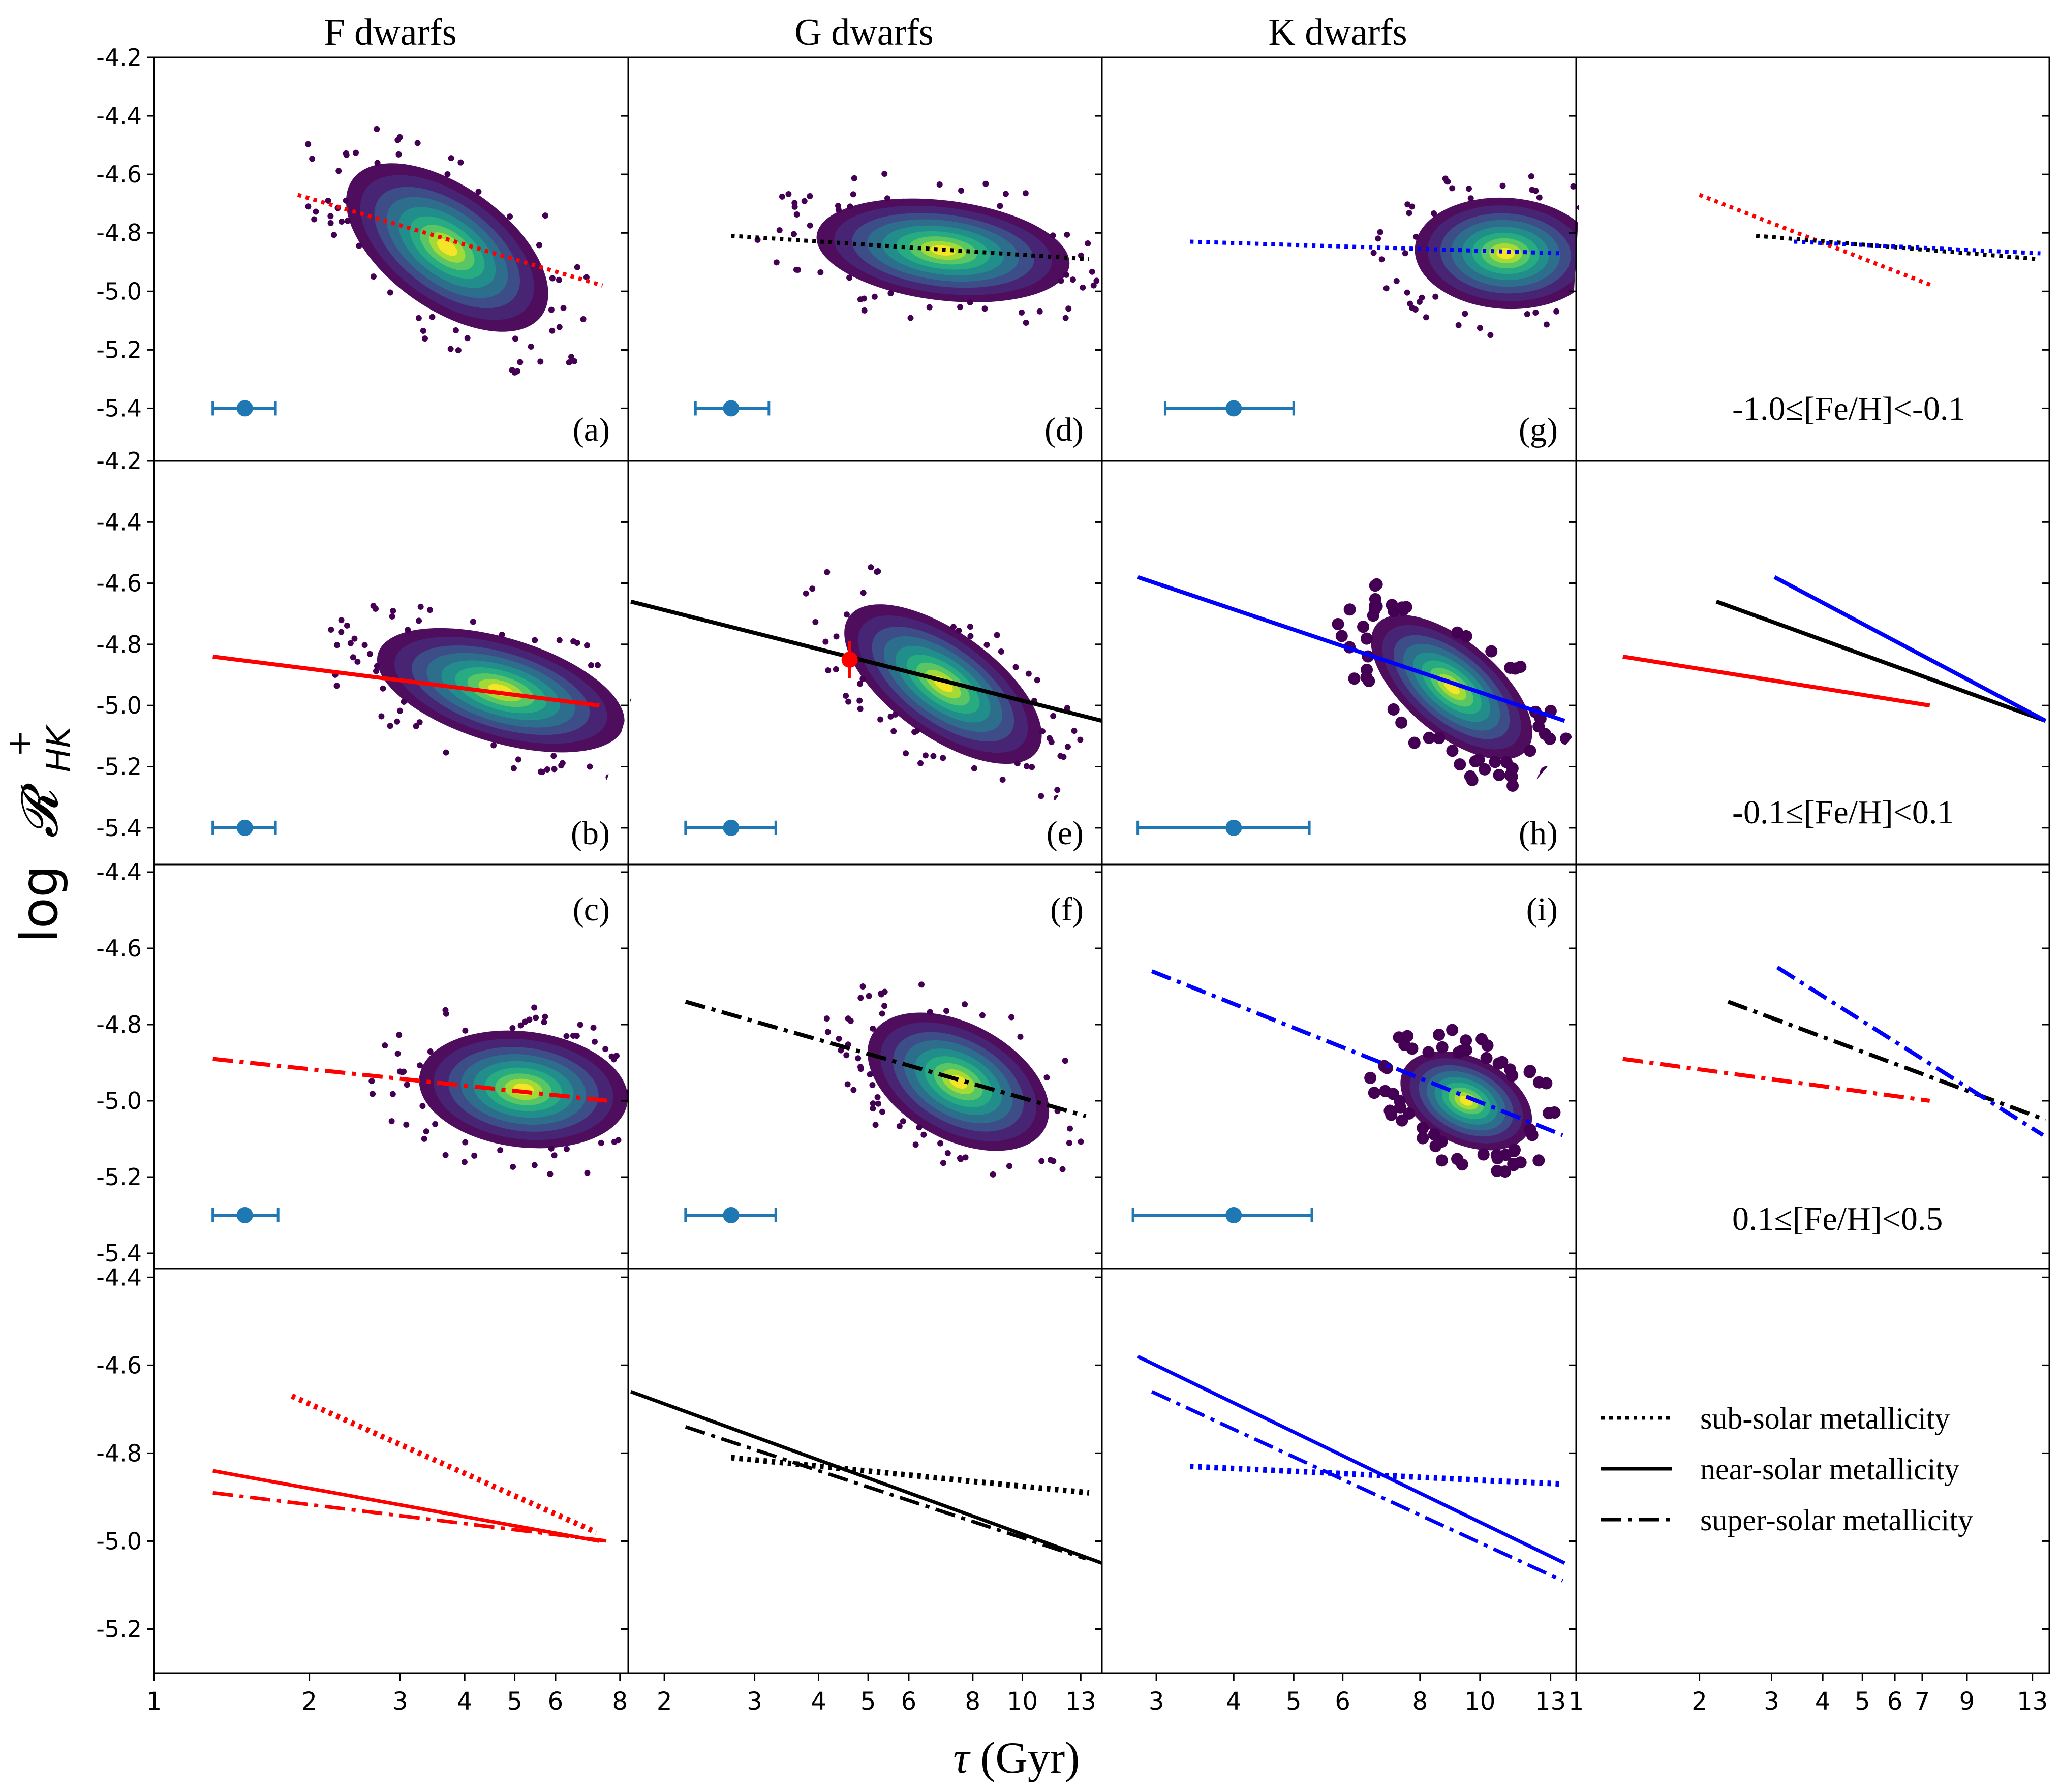 This screenshot has width=2060, height=1792. What do you see at coordinates (953, 1079) in the screenshot?
I see `density-cloud-f` at bounding box center [953, 1079].